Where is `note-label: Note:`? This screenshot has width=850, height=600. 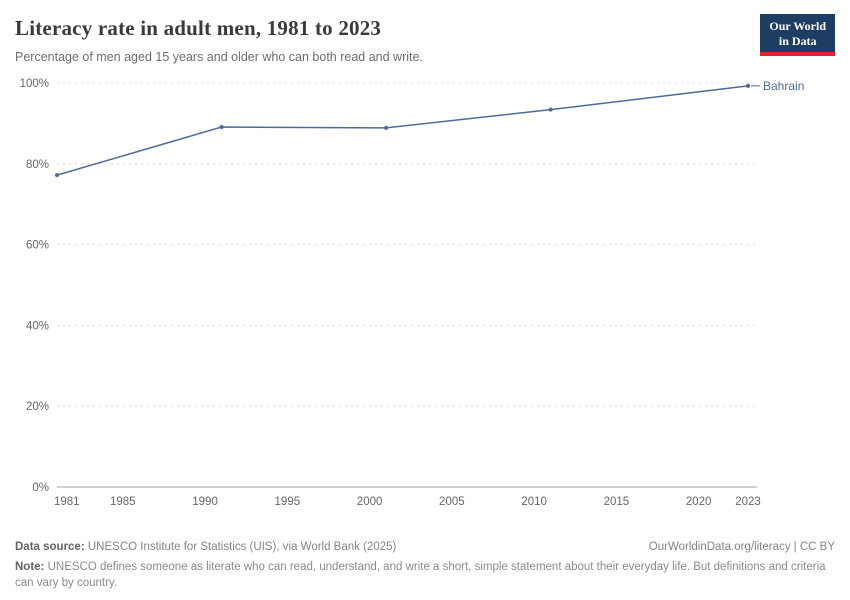 note-label: Note: is located at coordinates (30, 566).